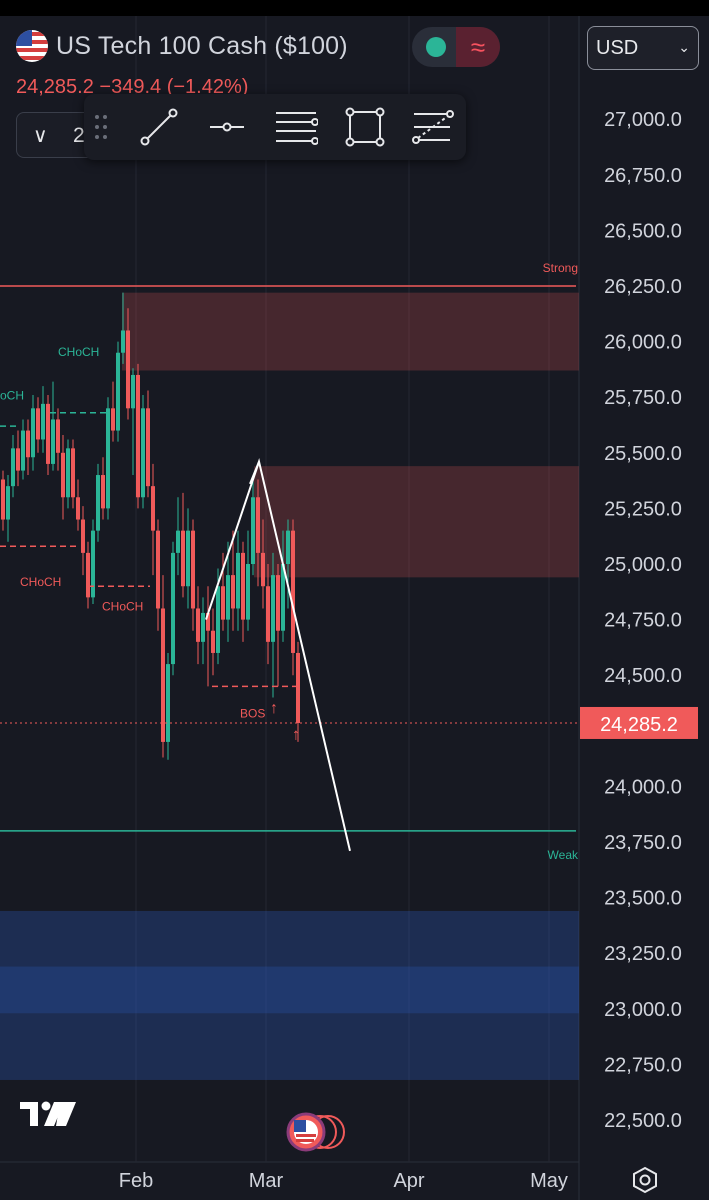 Image resolution: width=709 pixels, height=1200 pixels. What do you see at coordinates (643, 1065) in the screenshot?
I see `price-axis-label: 22,750.0` at bounding box center [643, 1065].